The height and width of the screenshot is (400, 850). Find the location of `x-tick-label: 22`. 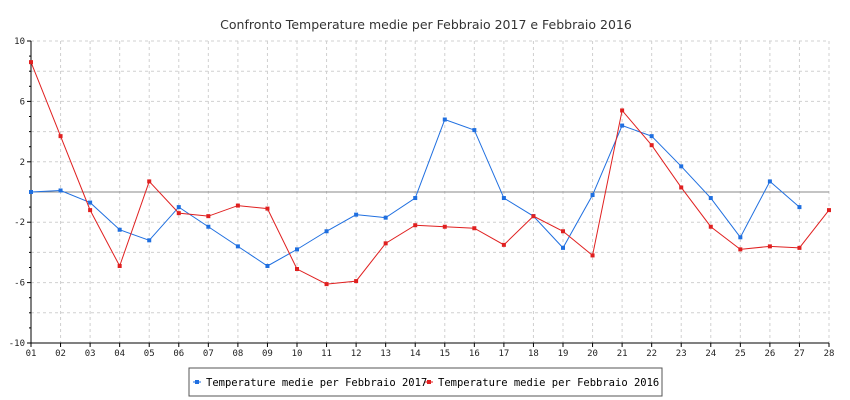

x-tick-label: 22 is located at coordinates (651, 354).